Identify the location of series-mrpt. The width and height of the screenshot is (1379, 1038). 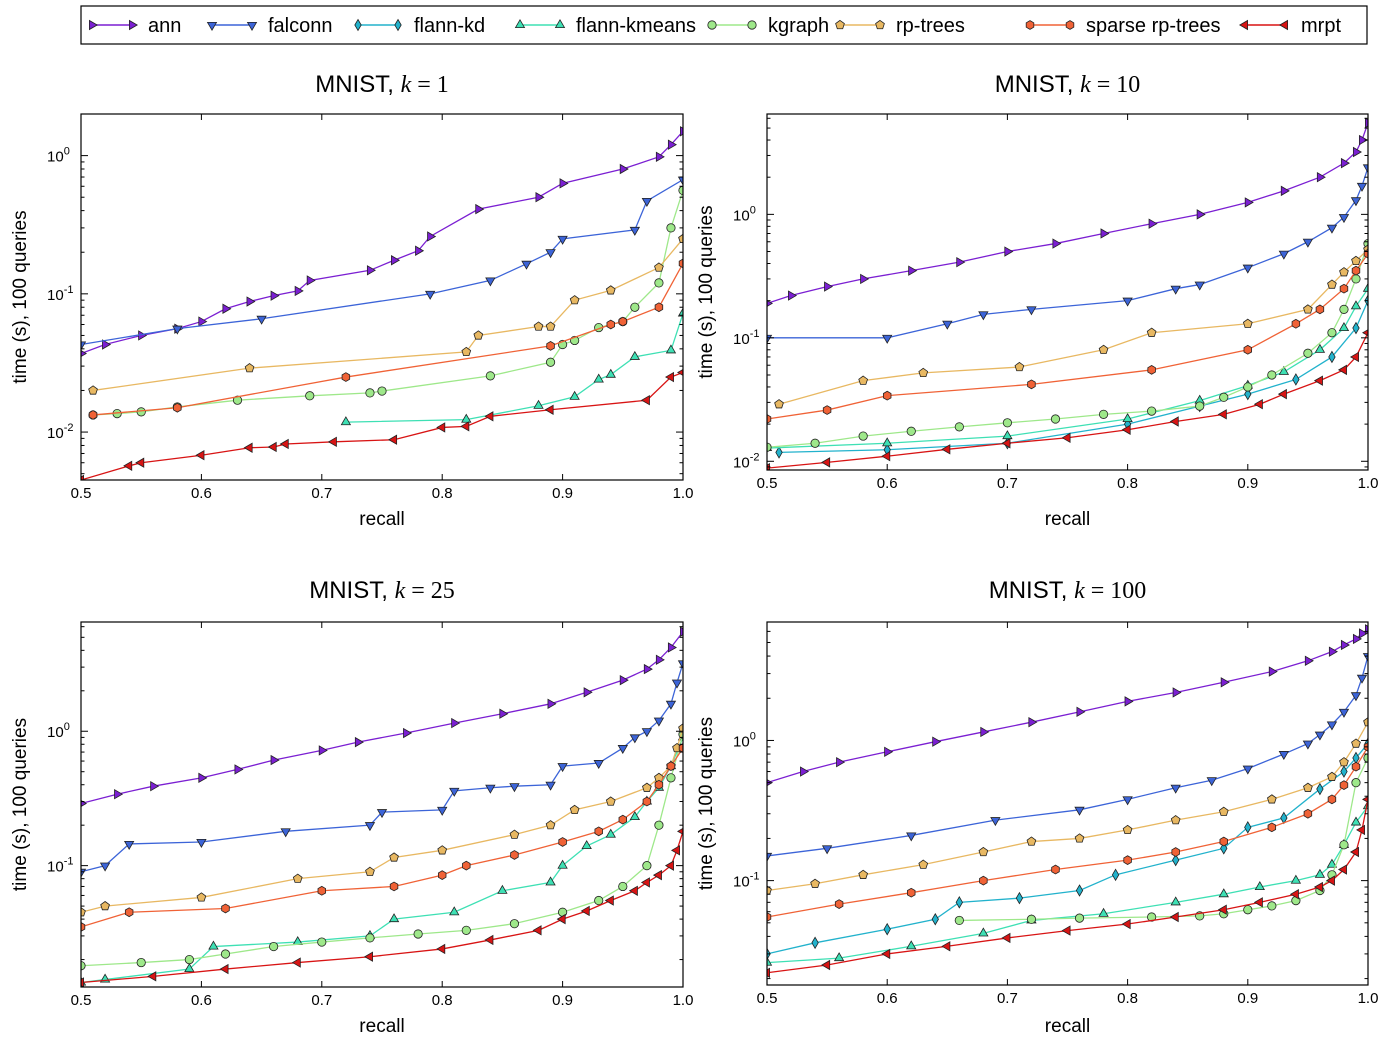
(382, 424).